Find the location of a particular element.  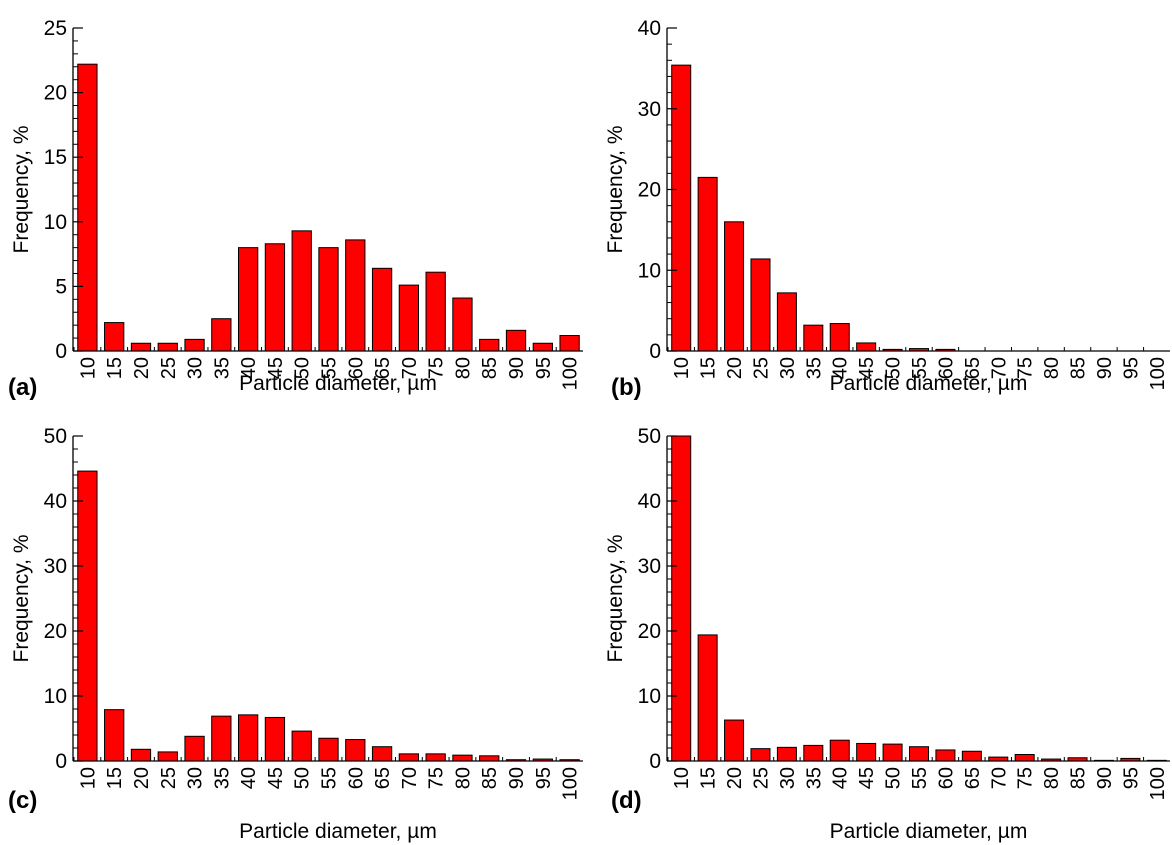

panel-label: (c) is located at coordinates (22, 800).